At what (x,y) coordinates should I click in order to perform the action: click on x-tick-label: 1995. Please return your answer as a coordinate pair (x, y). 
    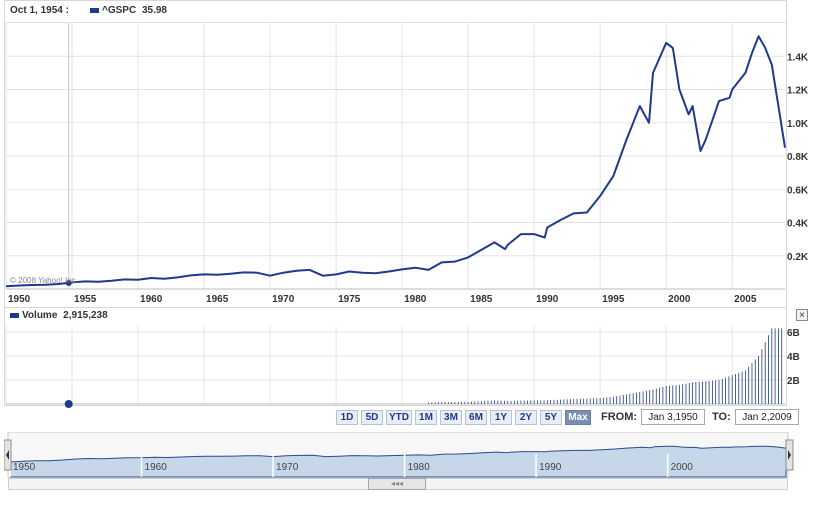
    Looking at the image, I should click on (613, 299).